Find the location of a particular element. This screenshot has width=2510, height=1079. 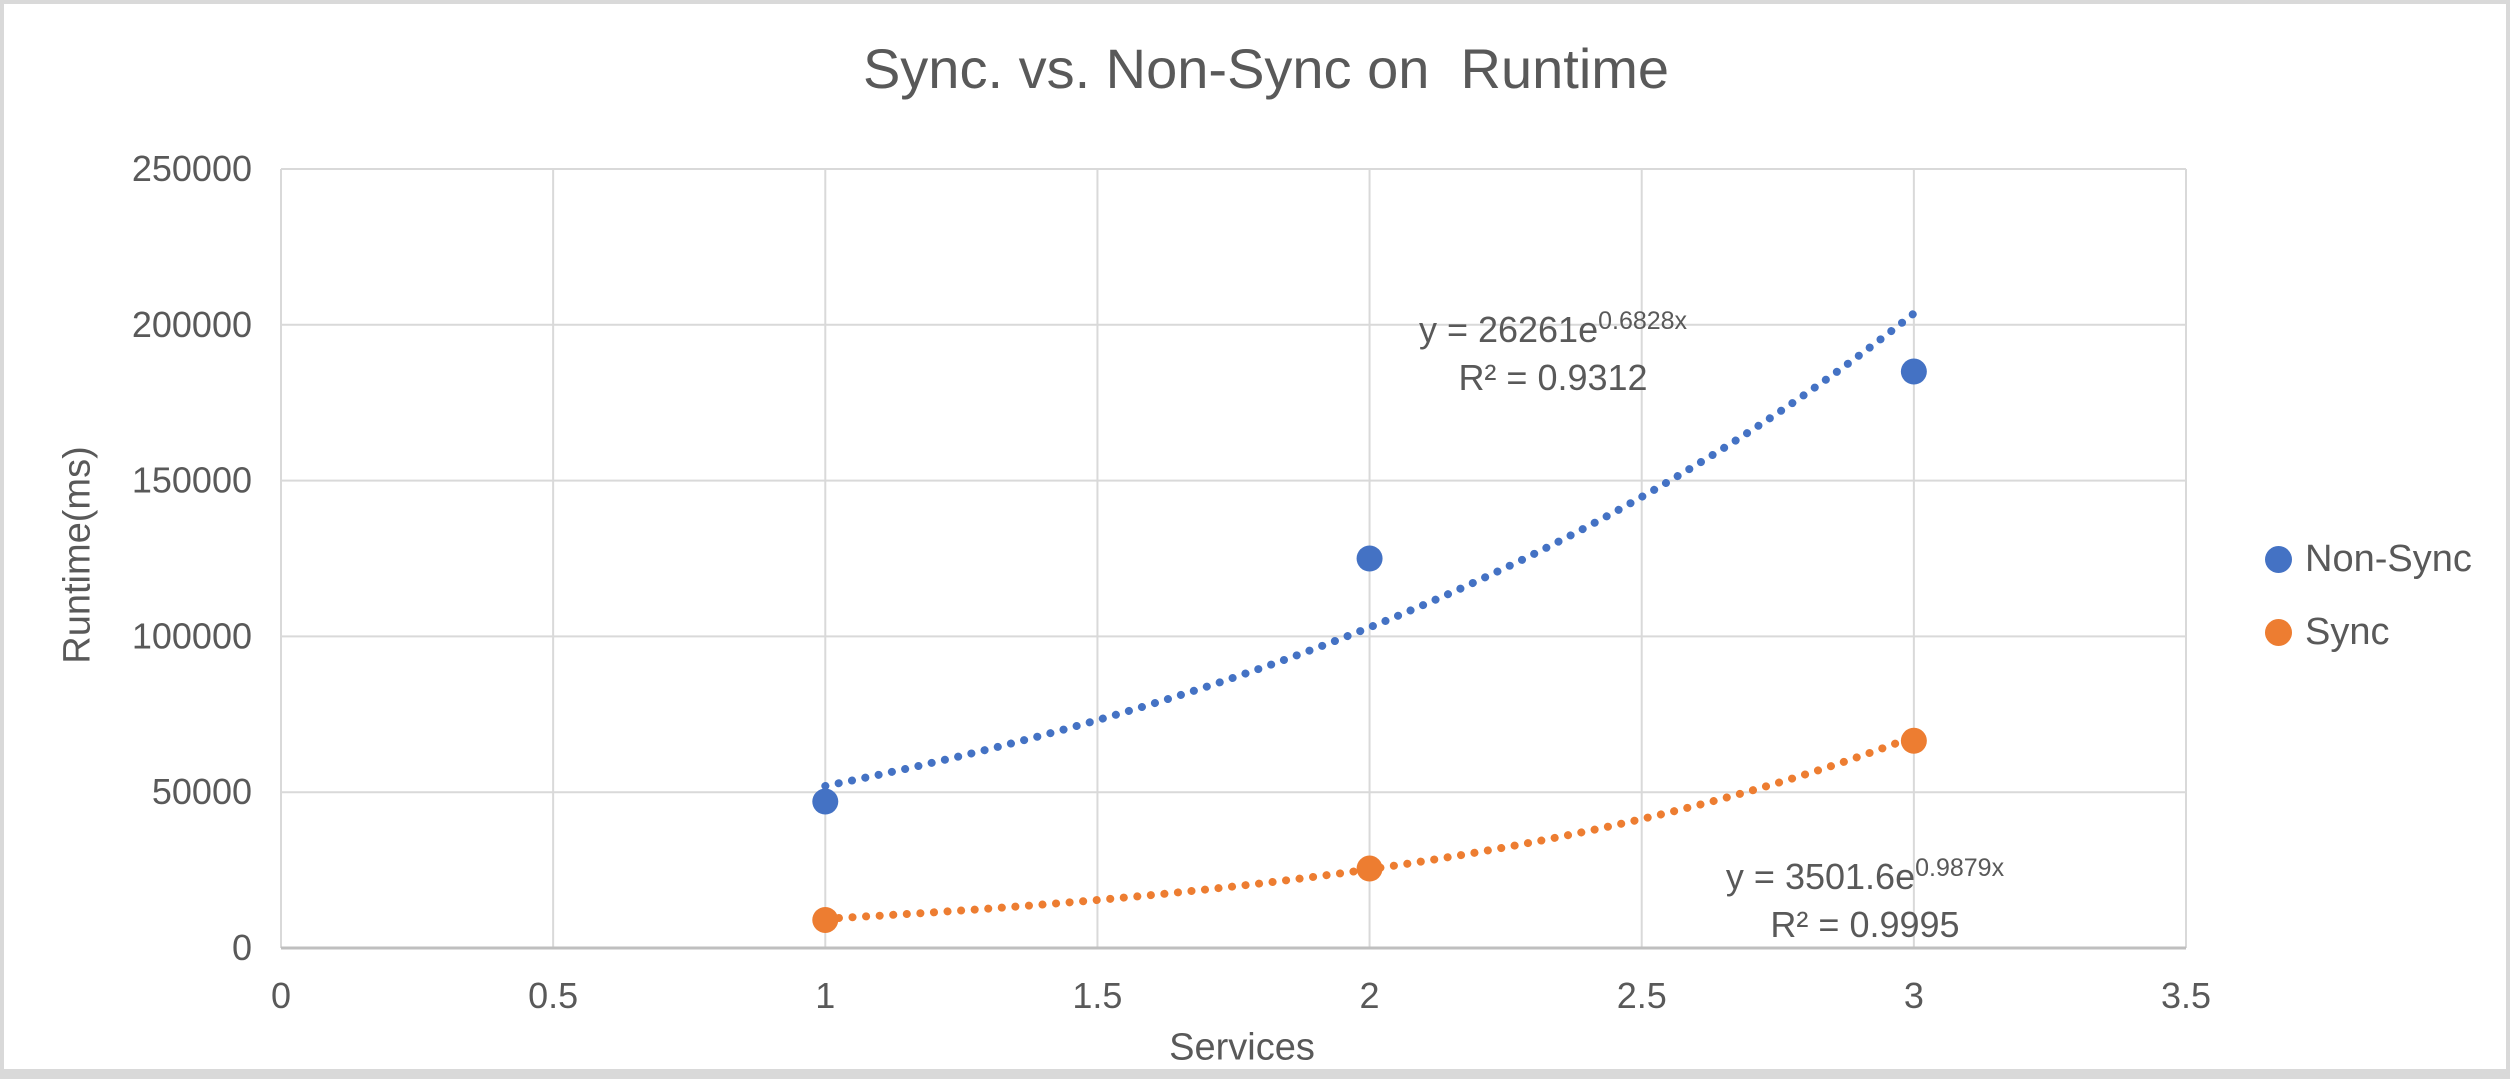

x-axis-title: Services is located at coordinates (1242, 1047).